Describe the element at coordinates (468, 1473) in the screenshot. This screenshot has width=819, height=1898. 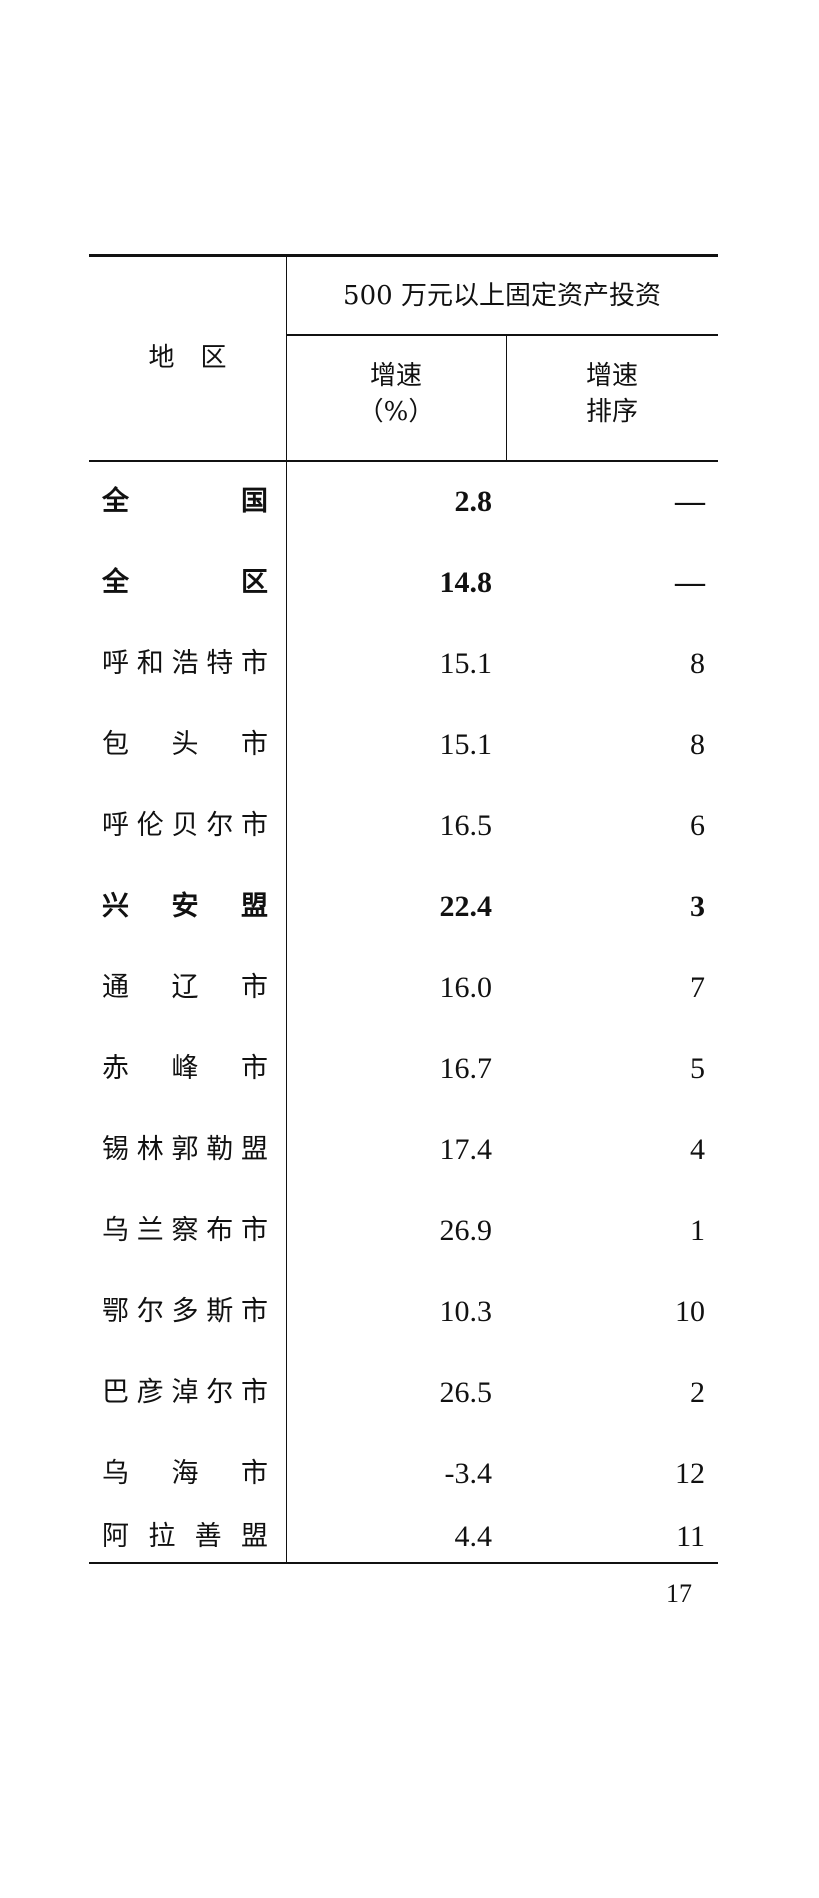
I see `growth-value: -3.4` at that location.